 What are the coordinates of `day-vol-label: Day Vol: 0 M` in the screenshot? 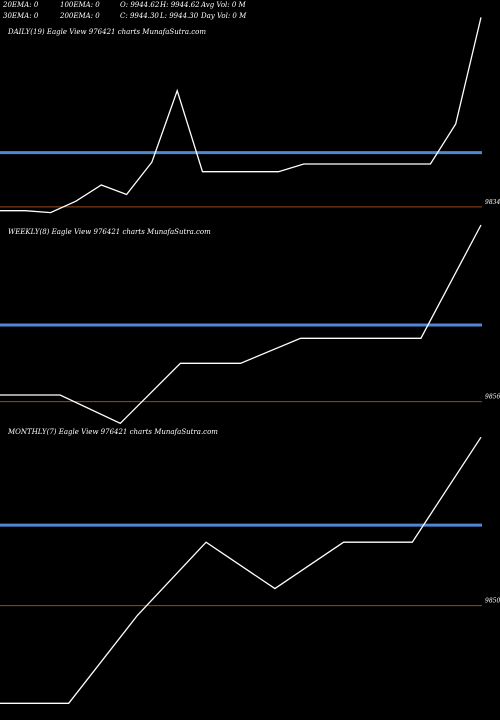 It's located at (224, 16).